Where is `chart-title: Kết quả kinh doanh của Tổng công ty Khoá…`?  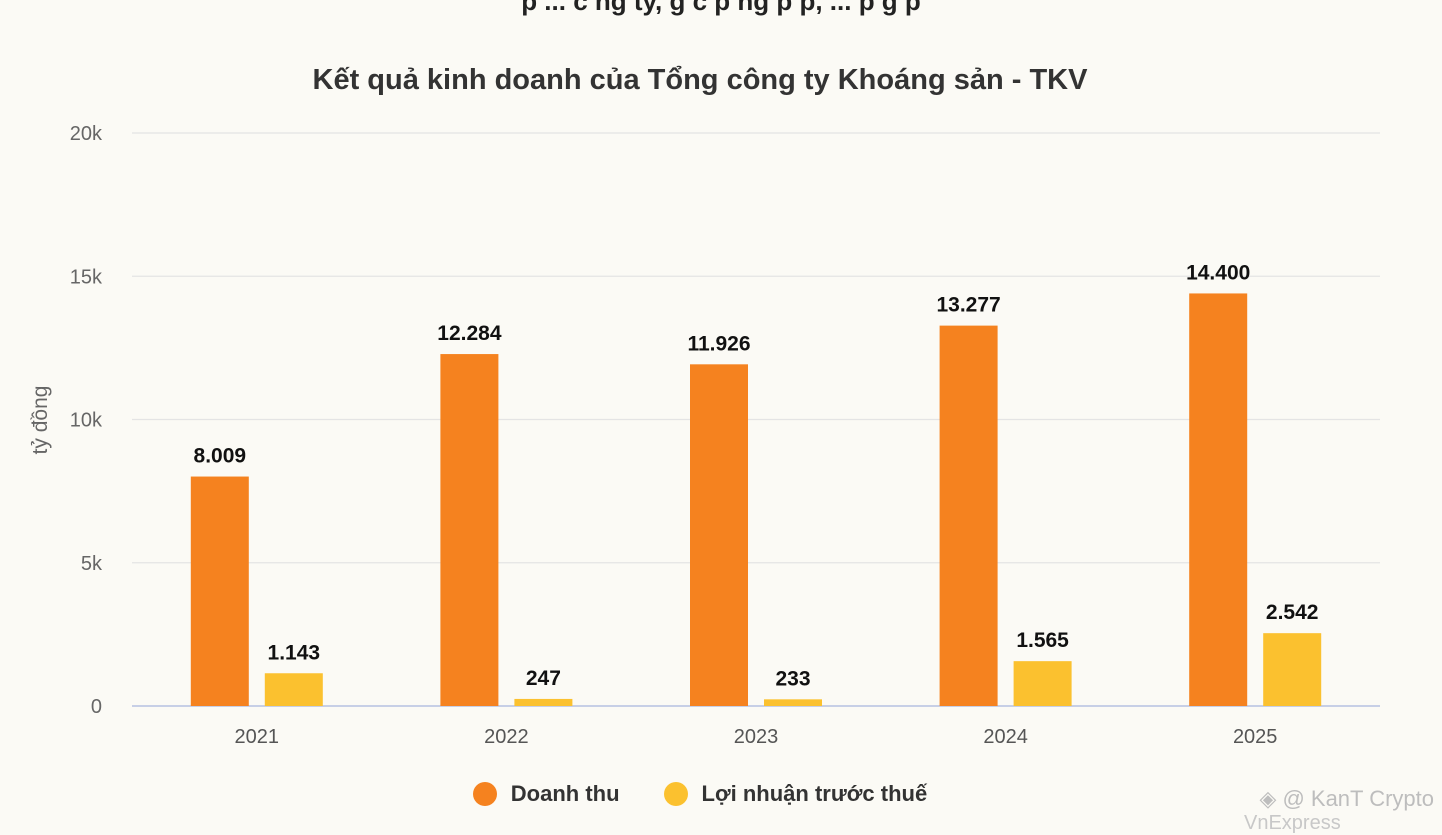
chart-title: Kết quả kinh doanh của Tổng công ty Khoá… is located at coordinates (700, 80).